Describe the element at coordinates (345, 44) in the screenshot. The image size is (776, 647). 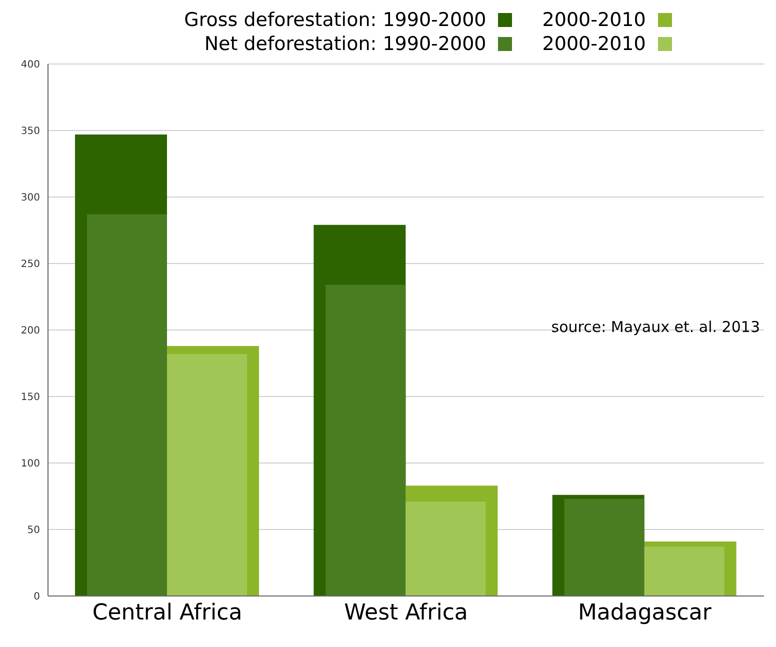
I see `legend-label: Net deforestation: 1990-2000` at that location.